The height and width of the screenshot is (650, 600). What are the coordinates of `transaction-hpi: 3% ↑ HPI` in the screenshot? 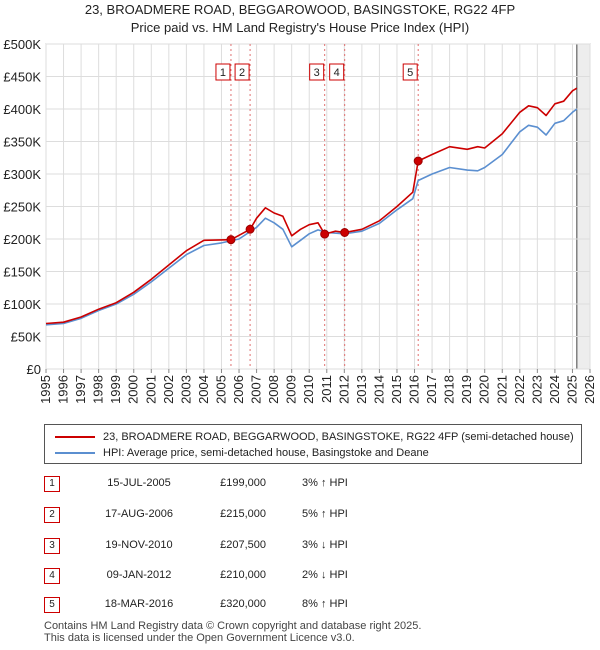 It's located at (325, 483).